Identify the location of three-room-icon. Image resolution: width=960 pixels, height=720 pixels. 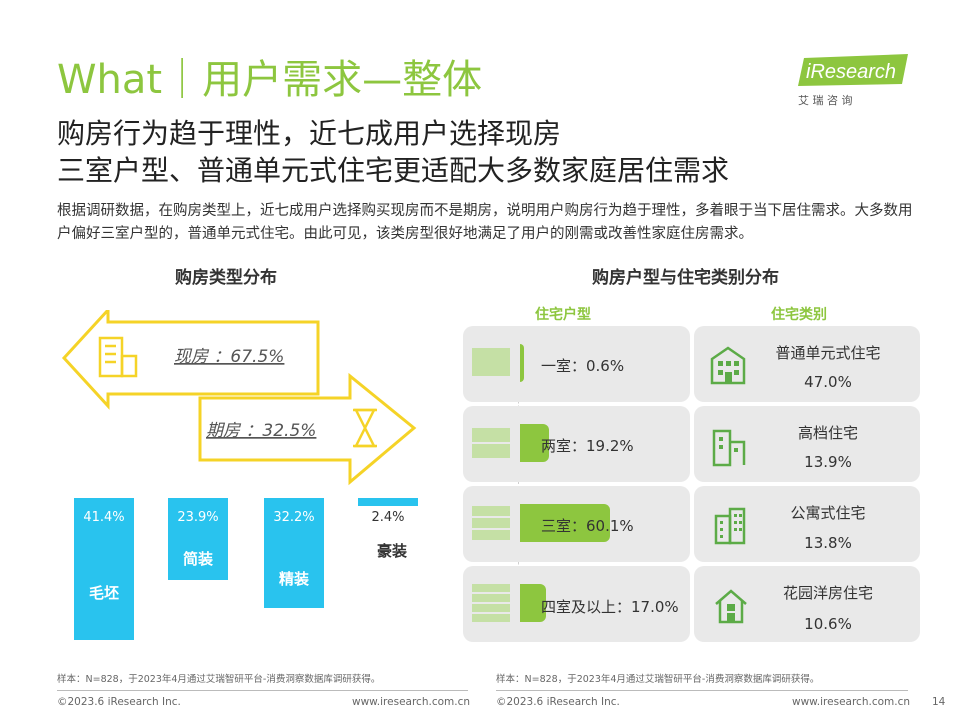
(491, 523).